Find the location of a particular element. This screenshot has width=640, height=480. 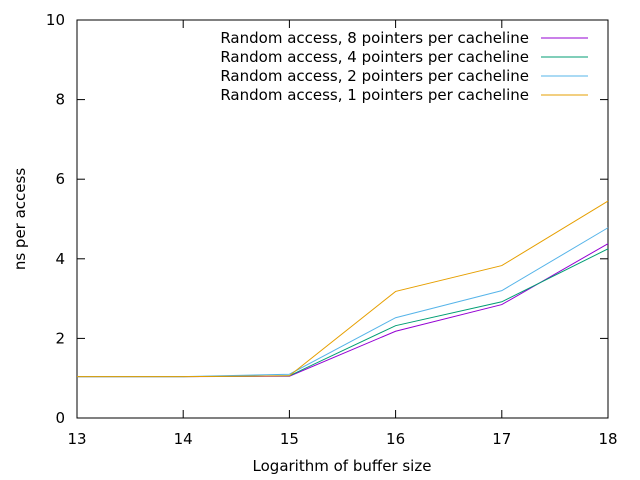

x-tick-label: 15 is located at coordinates (289, 439).